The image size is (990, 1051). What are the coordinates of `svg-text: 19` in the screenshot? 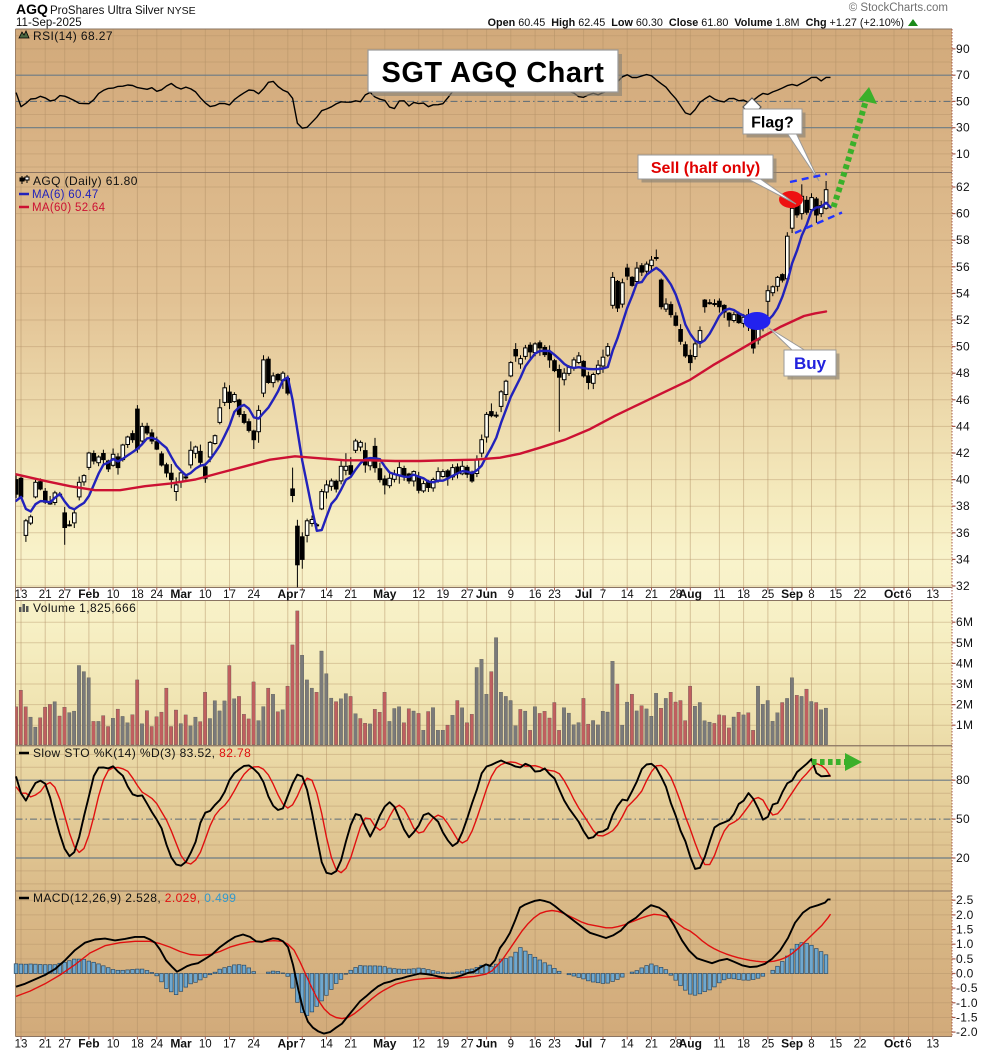 It's located at (443, 1045).